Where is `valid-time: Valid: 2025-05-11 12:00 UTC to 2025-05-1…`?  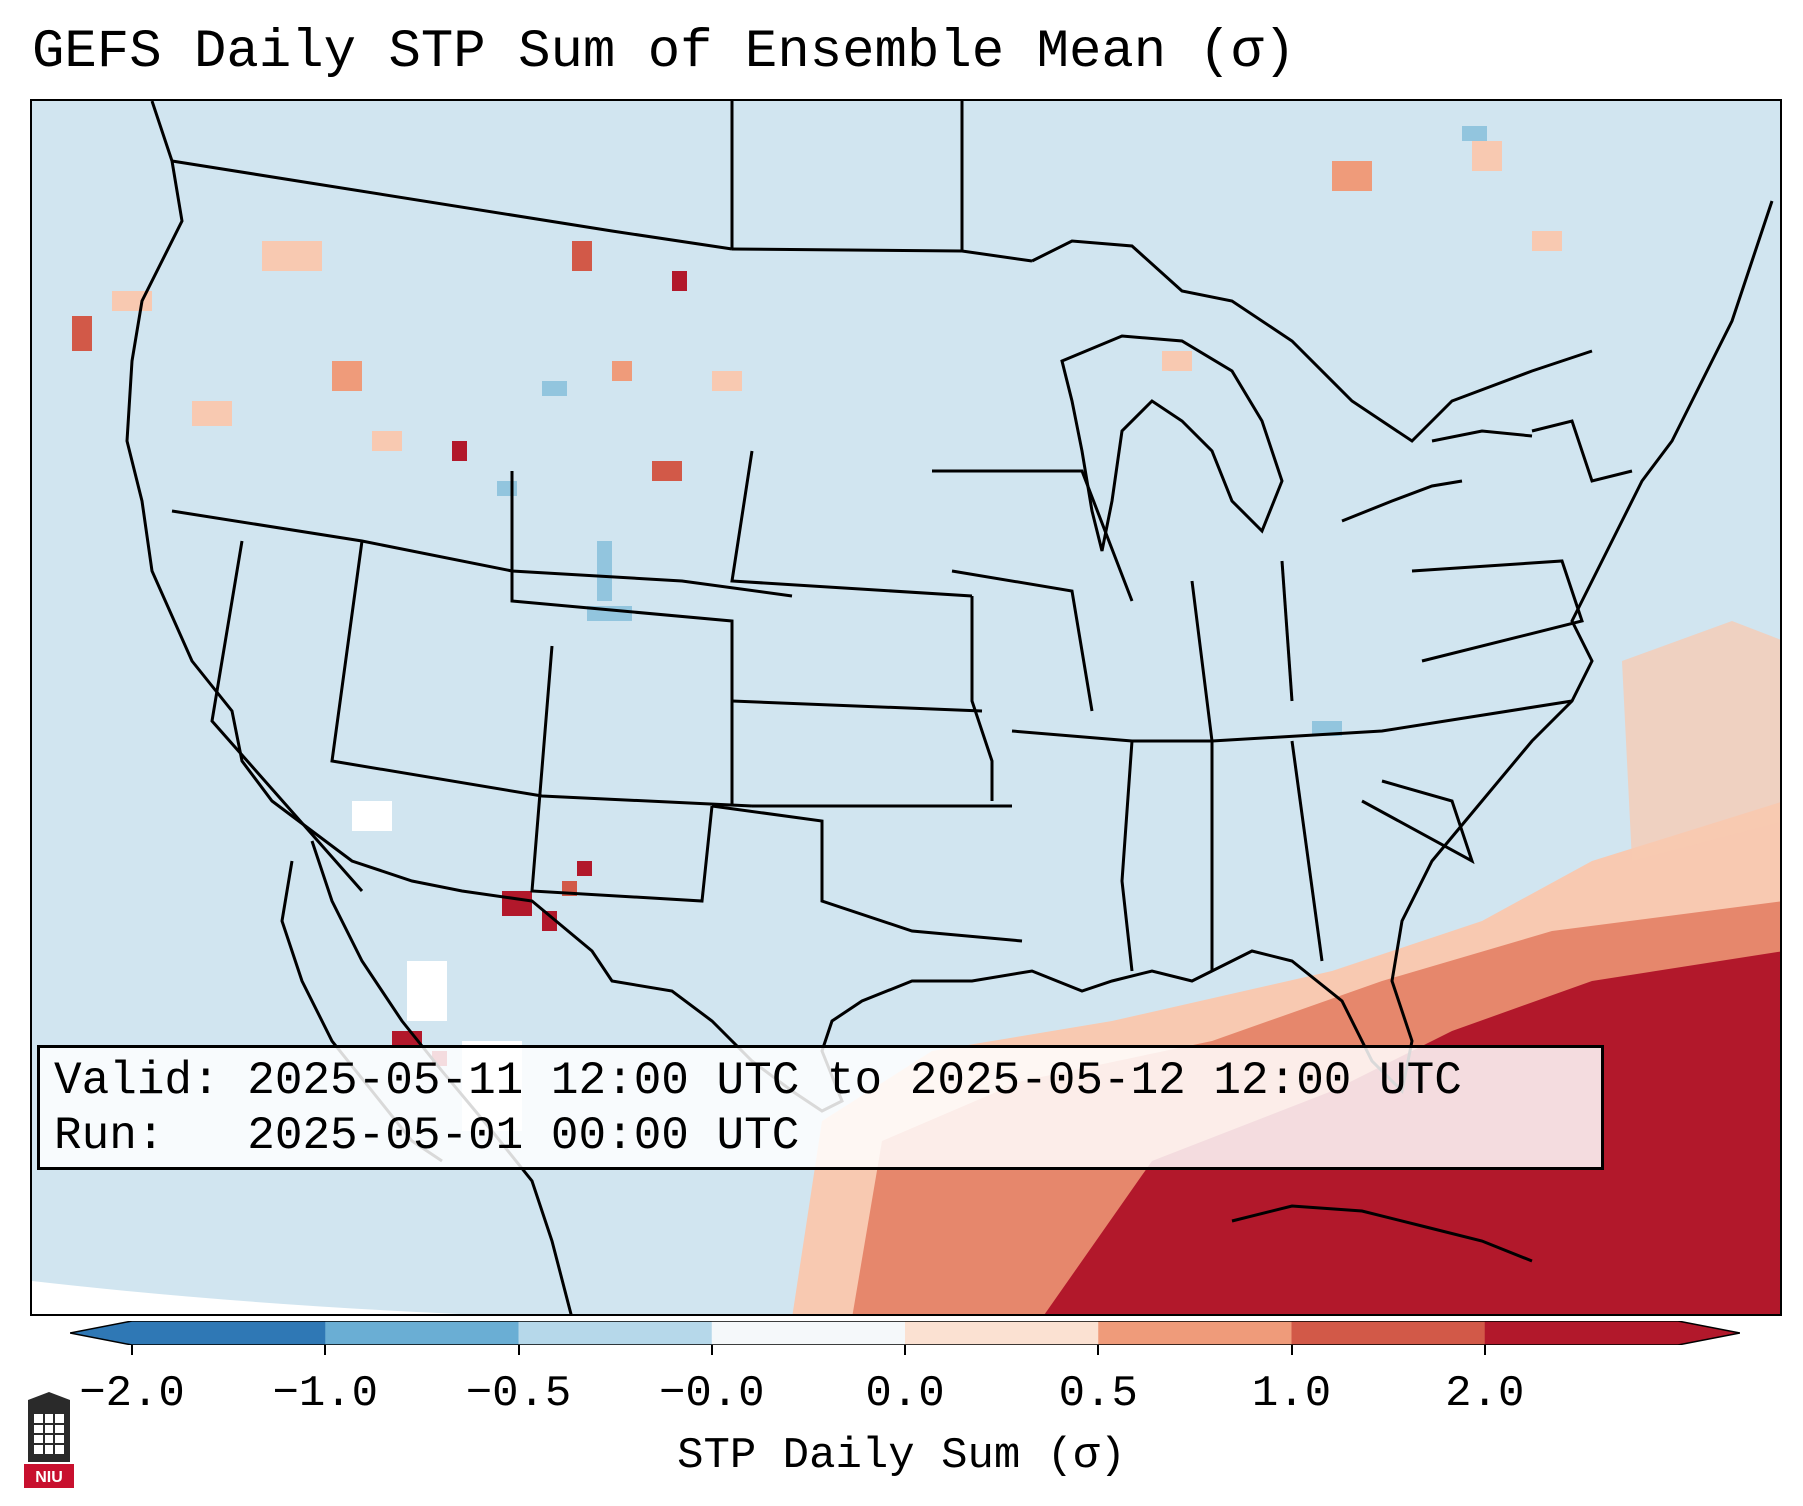 valid-time: Valid: 2025-05-11 12:00 UTC to 2025-05-1… is located at coordinates (758, 1081).